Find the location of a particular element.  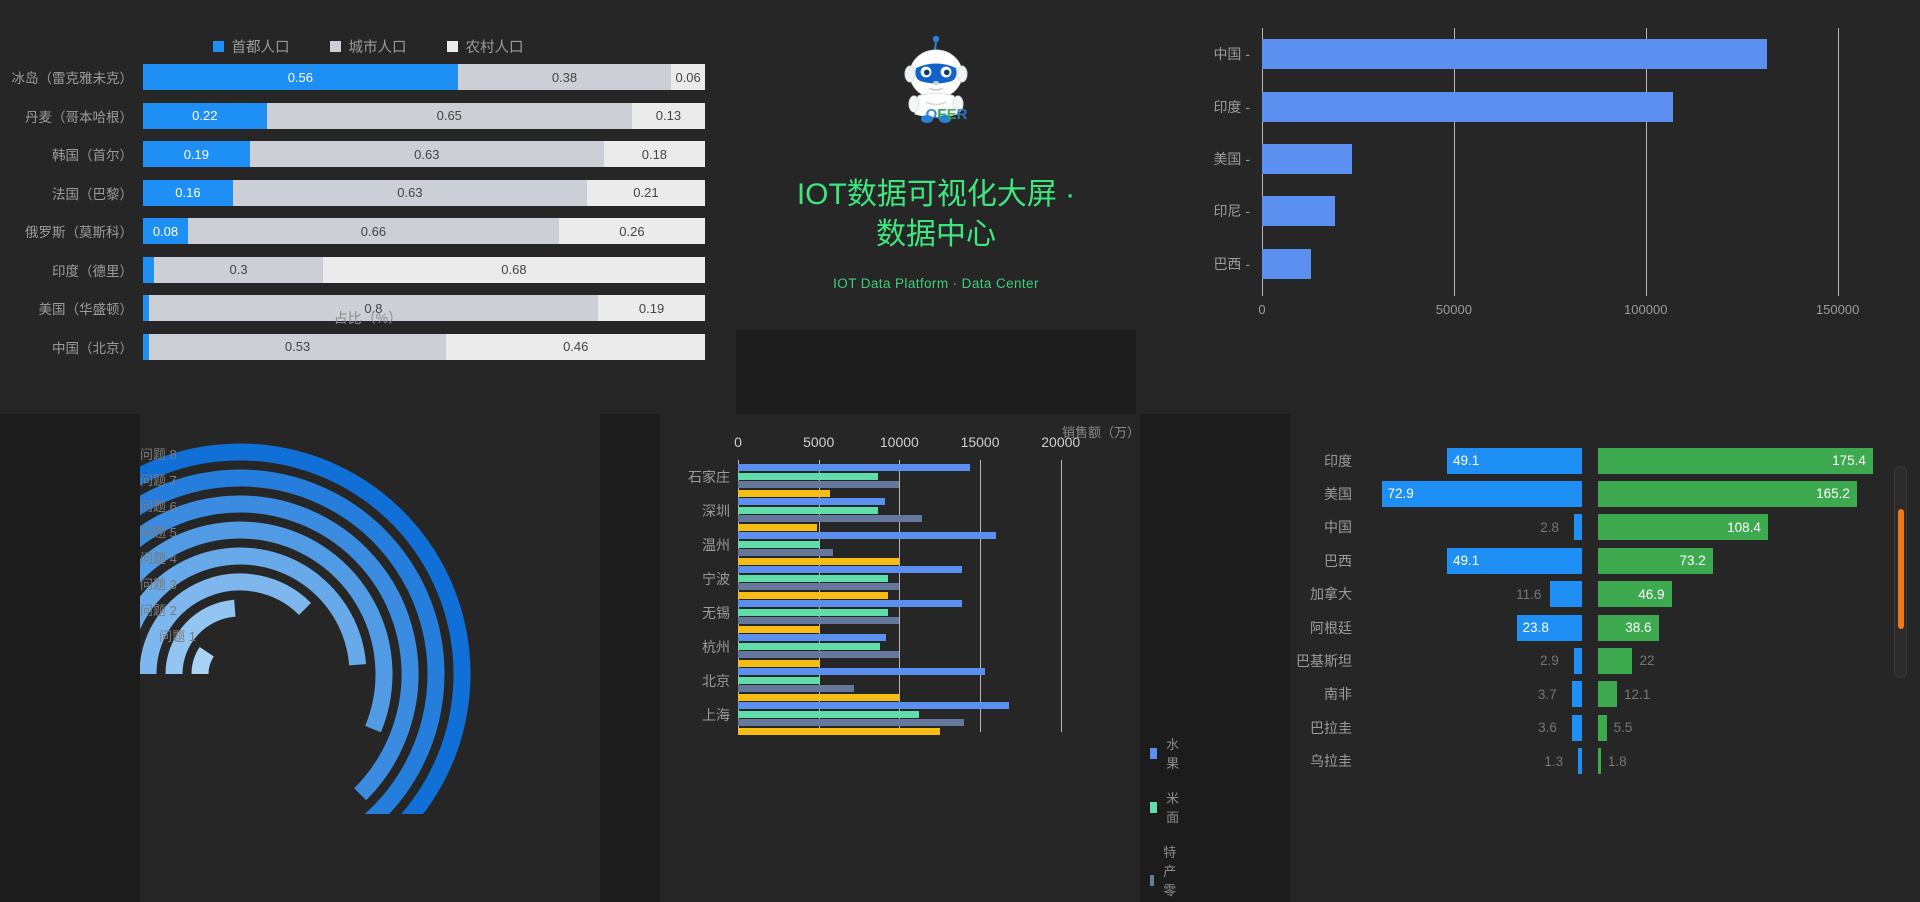

legend-item-1: 城市人口 is located at coordinates (368, 46).